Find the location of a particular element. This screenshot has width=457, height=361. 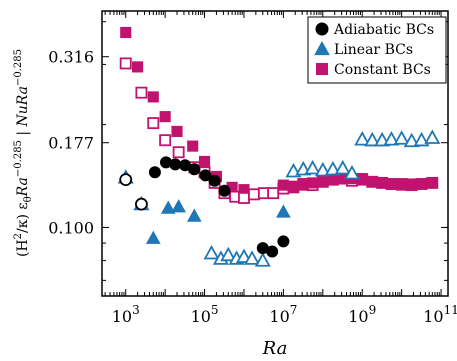

legend: Adiabatic BCs Linear BCs Constant BCs is located at coordinates (377, 50).